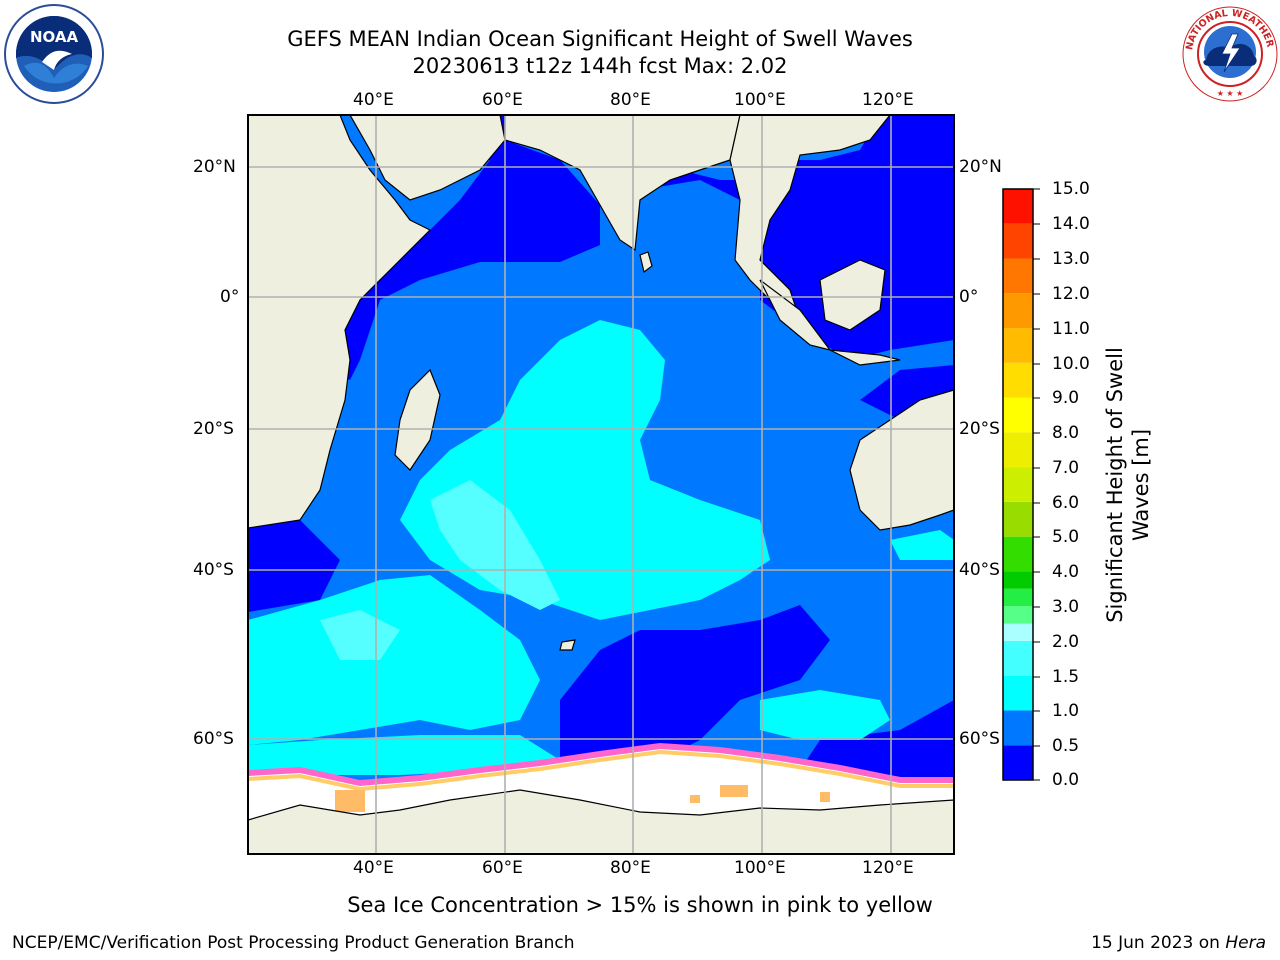 Image resolution: width=1280 pixels, height=960 pixels. What do you see at coordinates (630, 868) in the screenshot?
I see `lon-tick-bottom: 80°E` at bounding box center [630, 868].